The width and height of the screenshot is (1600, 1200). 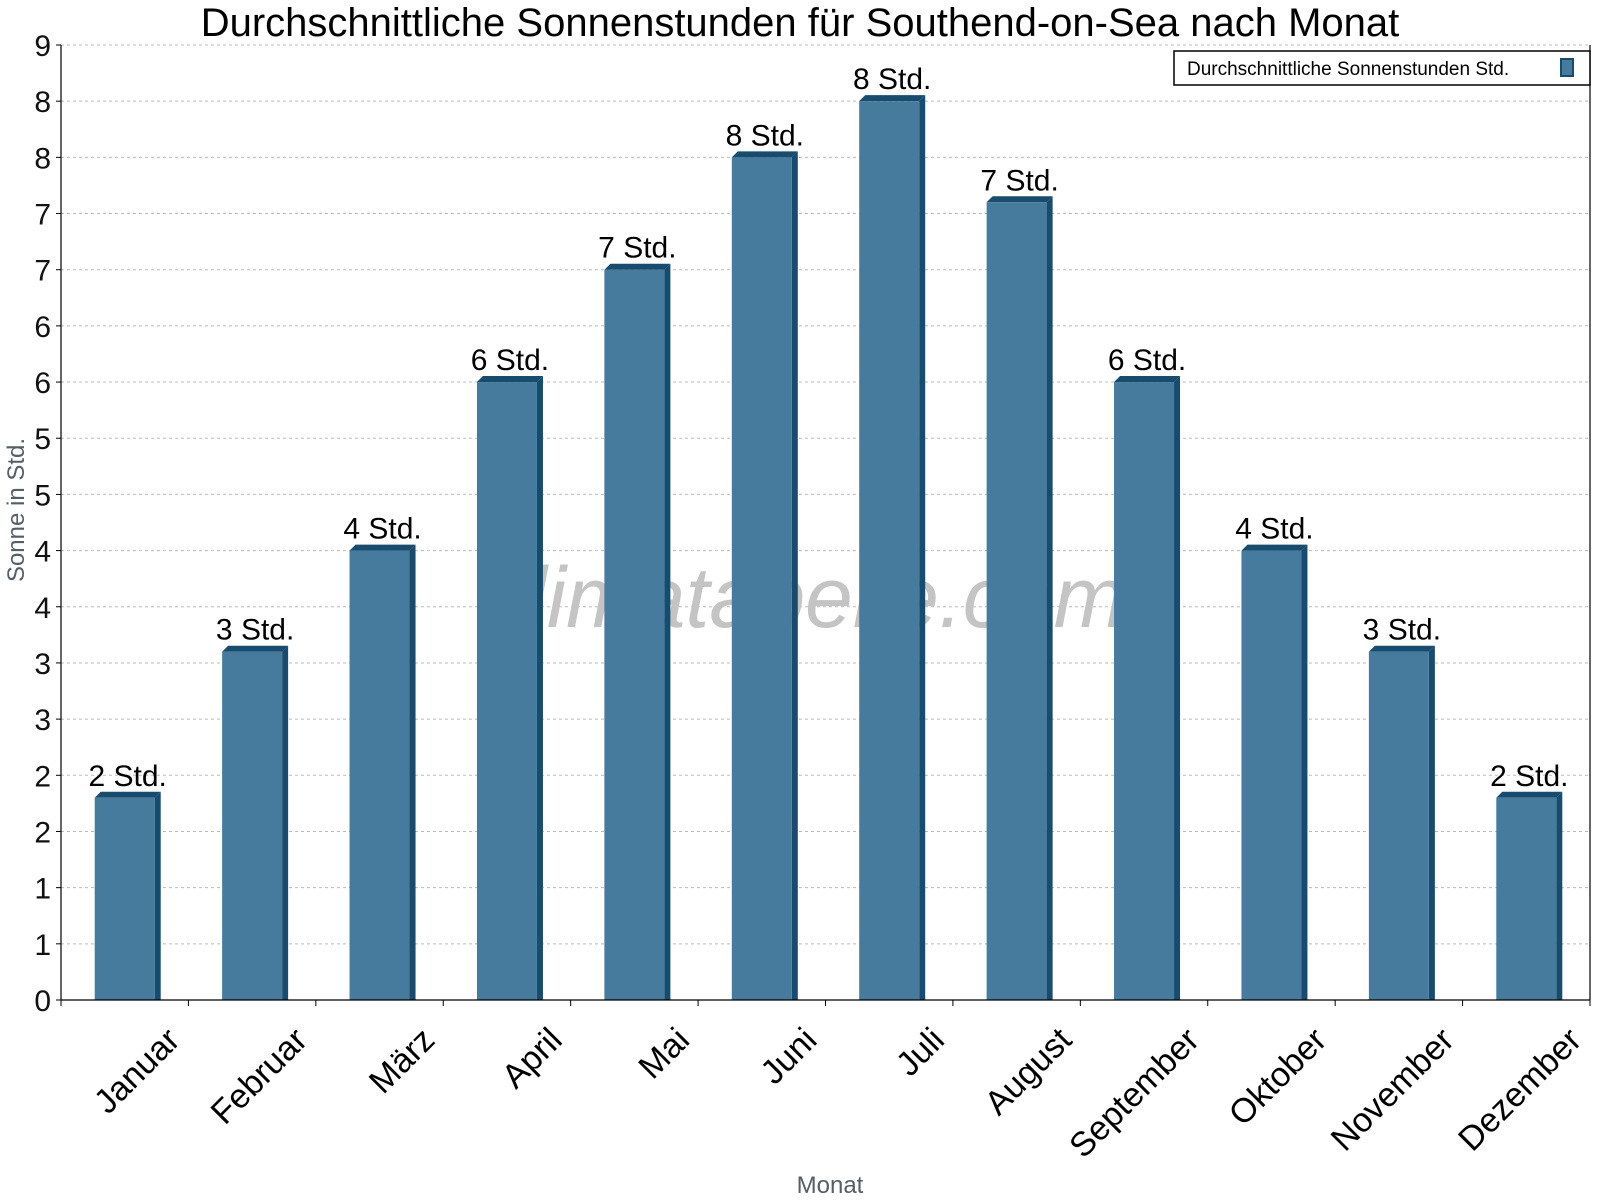 I want to click on x-tick-label: März, so click(x=402, y=1061).